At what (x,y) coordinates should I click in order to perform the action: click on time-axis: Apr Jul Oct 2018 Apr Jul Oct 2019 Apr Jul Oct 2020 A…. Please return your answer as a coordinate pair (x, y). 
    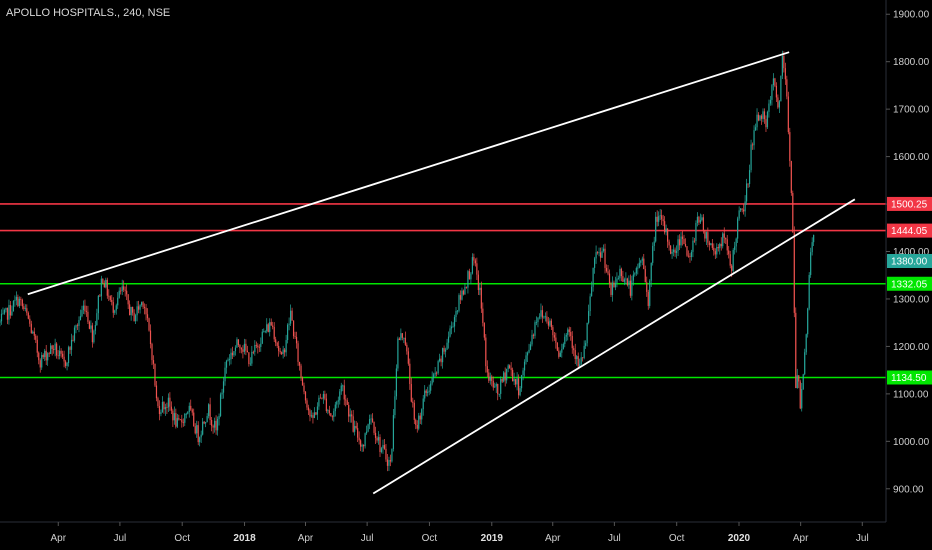
    Looking at the image, I should click on (443, 532).